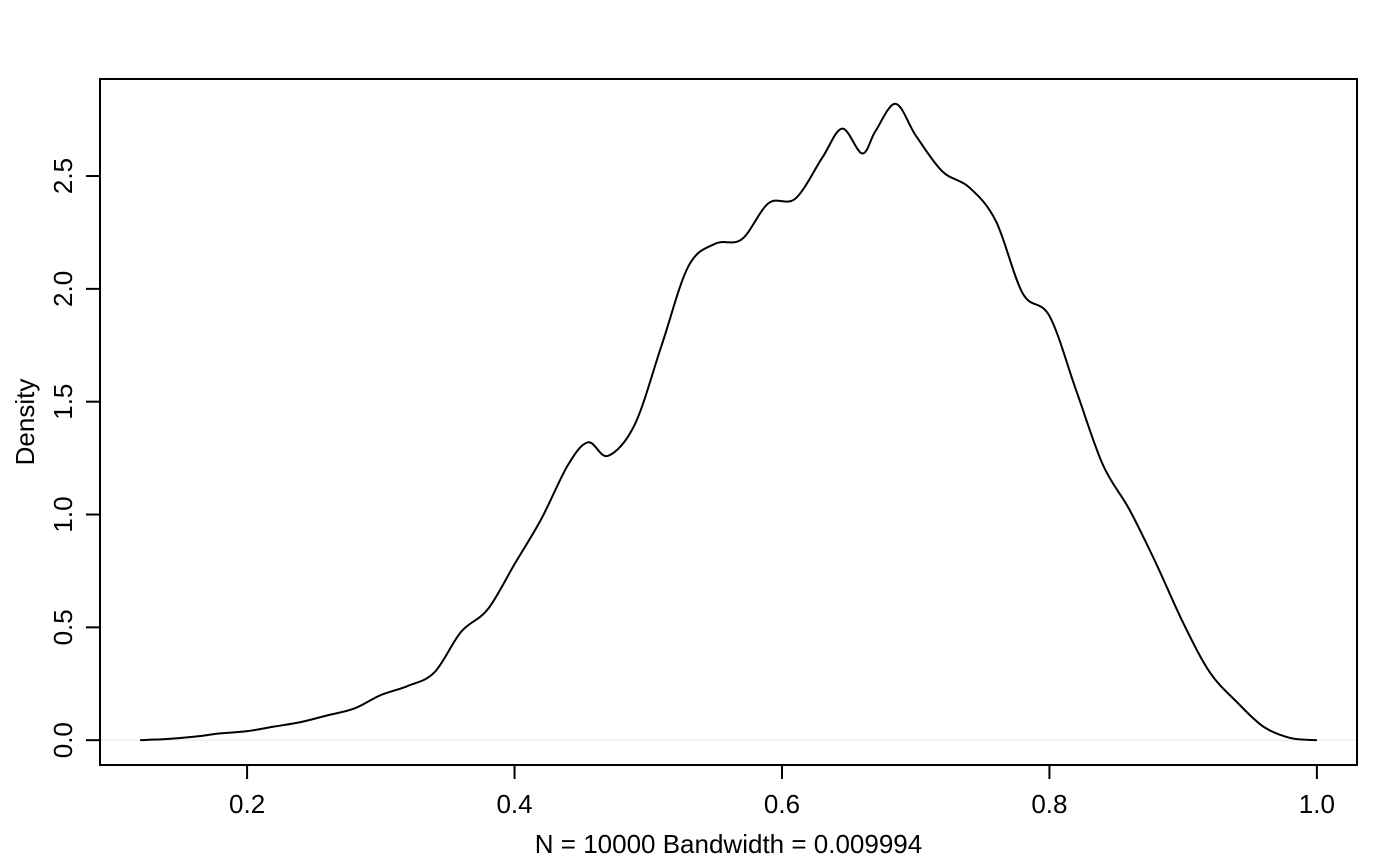 The width and height of the screenshot is (1400, 865). Describe the element at coordinates (63, 740) in the screenshot. I see `y-tick-label: 0.0` at that location.